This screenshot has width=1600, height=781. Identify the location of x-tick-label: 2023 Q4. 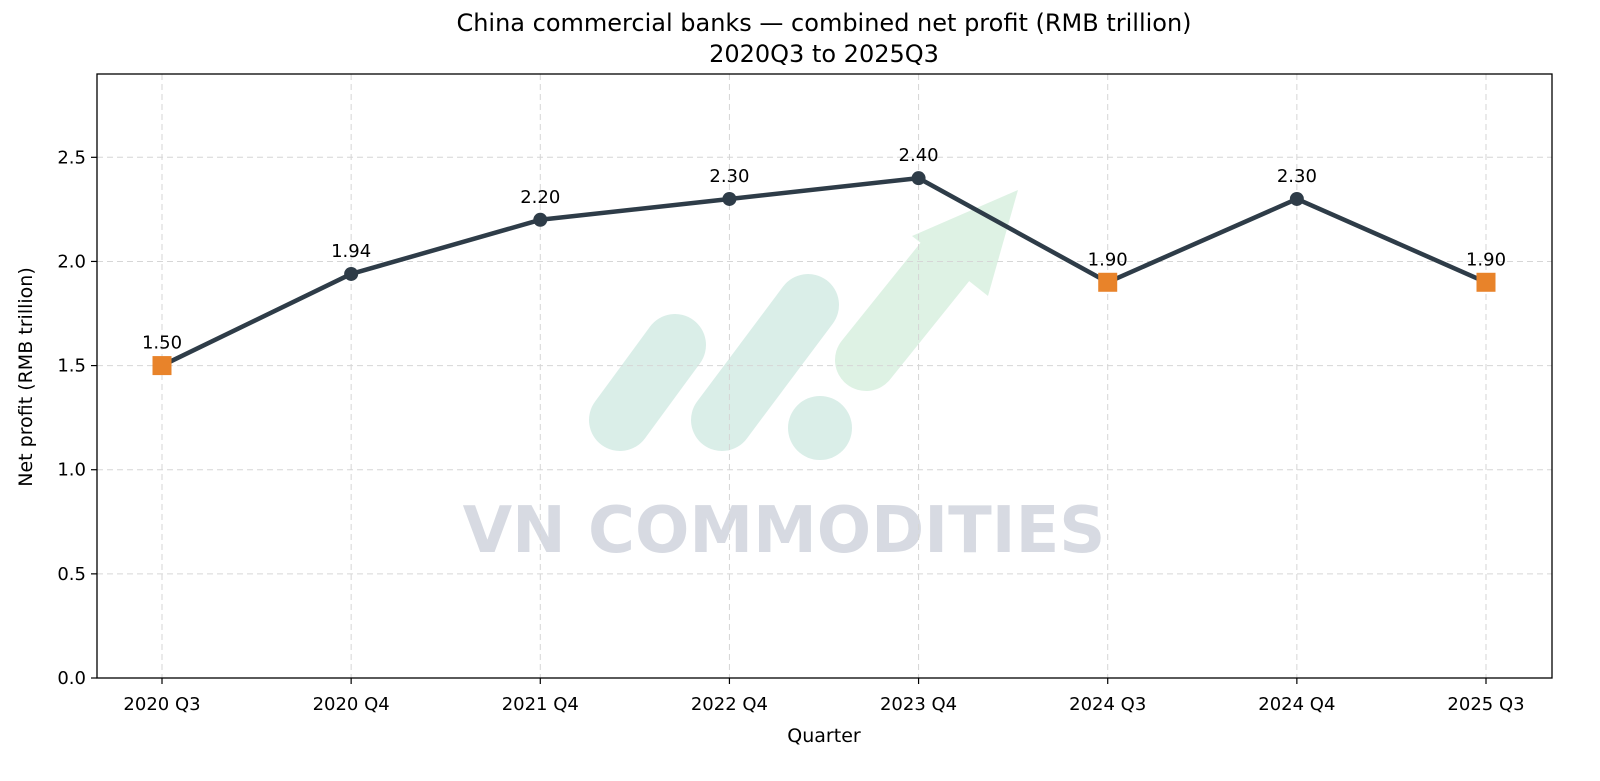
(918, 704).